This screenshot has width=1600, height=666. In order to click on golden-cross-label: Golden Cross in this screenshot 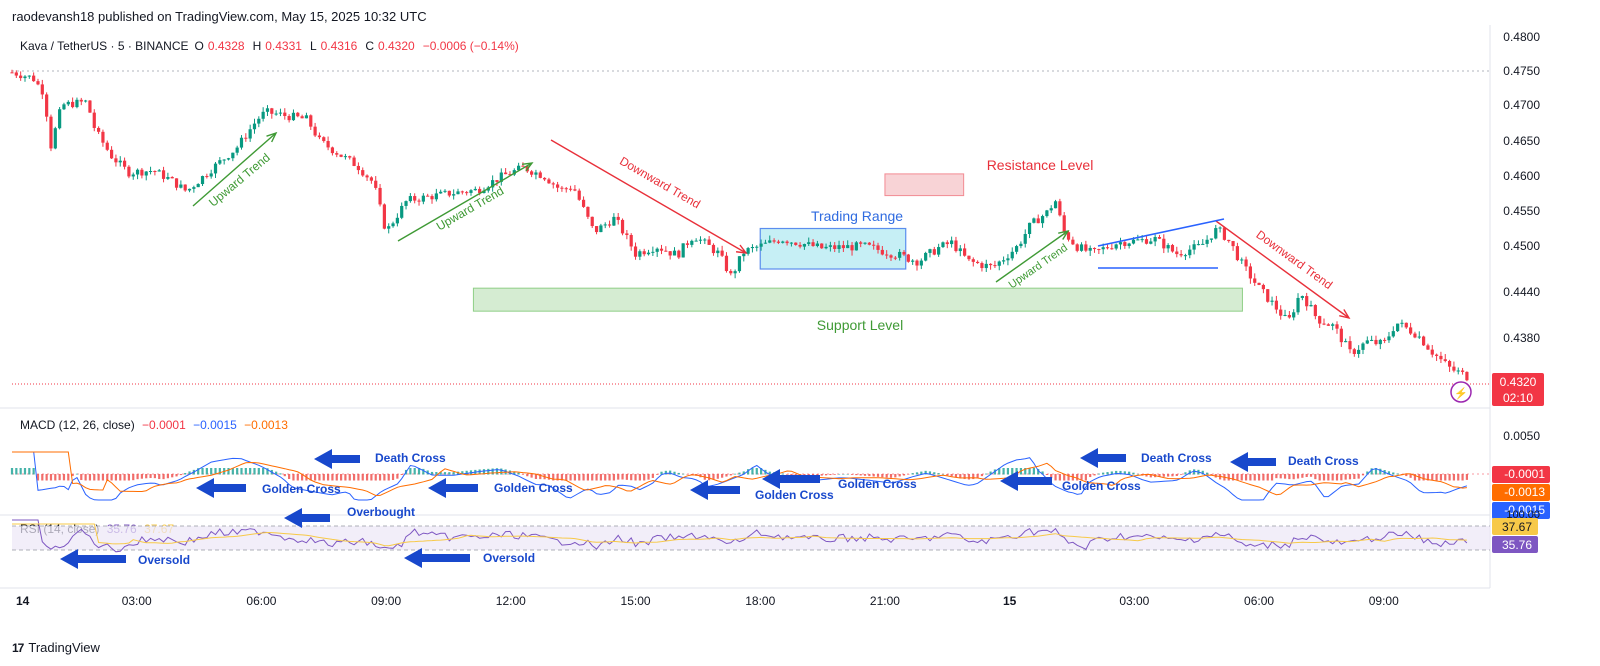, I will do `click(1101, 486)`.